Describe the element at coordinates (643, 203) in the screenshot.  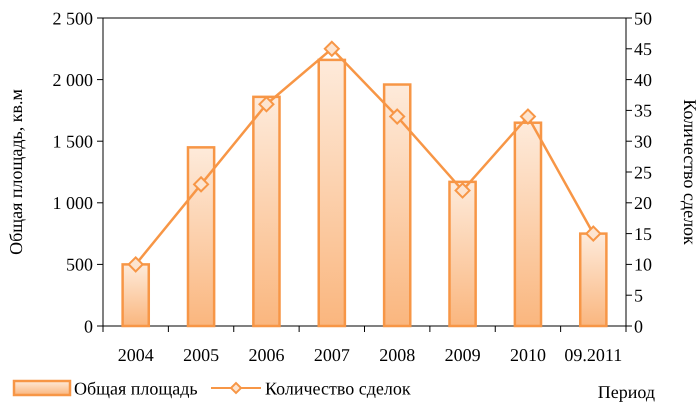
I see `y2-tick-label: 20` at that location.